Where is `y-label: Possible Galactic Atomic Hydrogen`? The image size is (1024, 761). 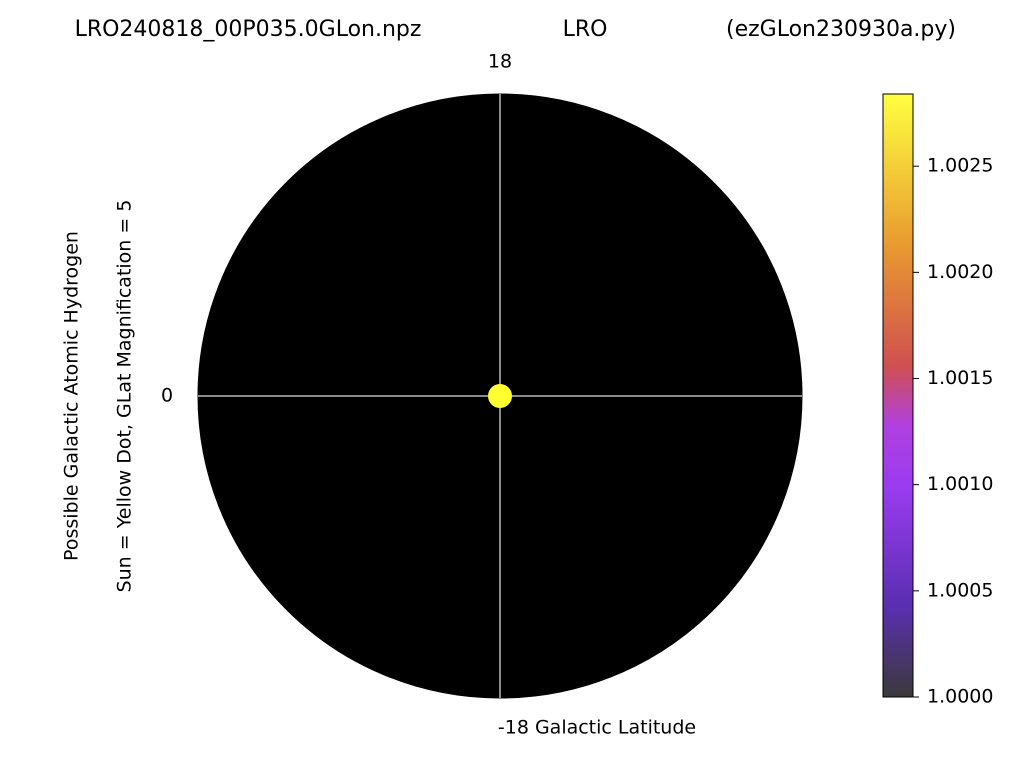 y-label: Possible Galactic Atomic Hydrogen is located at coordinates (72, 396).